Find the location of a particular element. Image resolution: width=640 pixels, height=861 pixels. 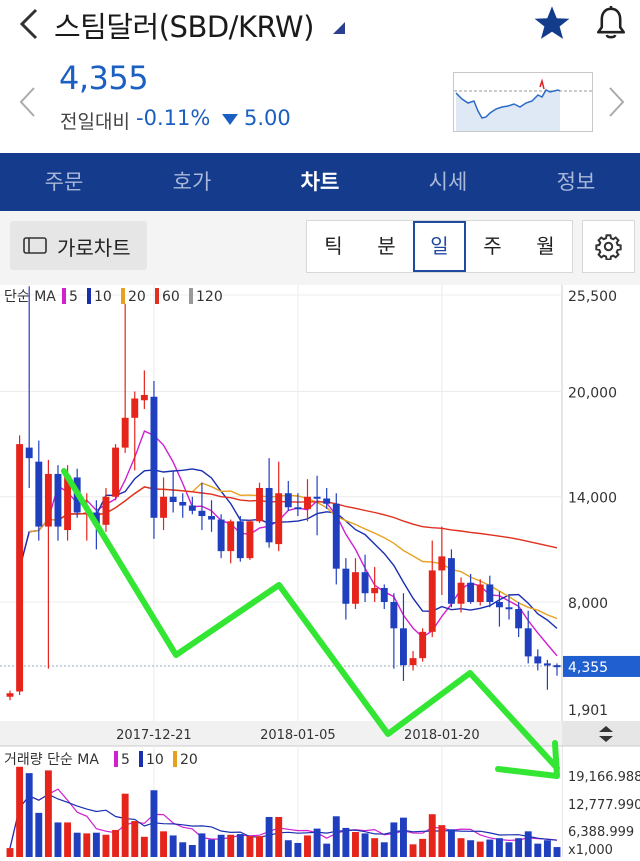

y-tick-label: 8,000 is located at coordinates (588, 604).